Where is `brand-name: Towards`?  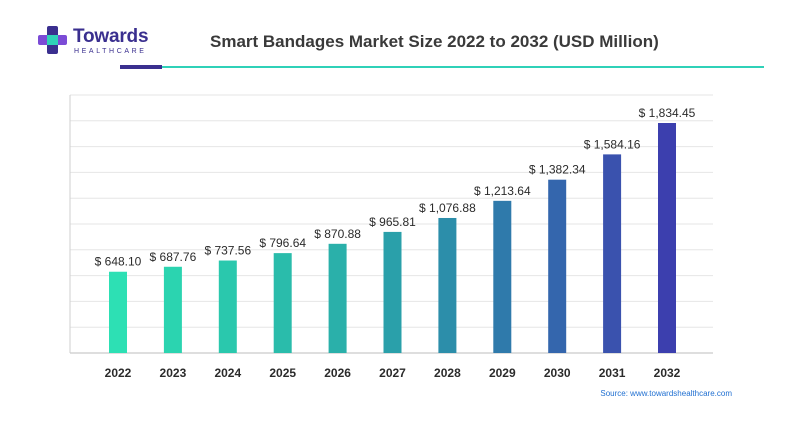
brand-name: Towards is located at coordinates (111, 36).